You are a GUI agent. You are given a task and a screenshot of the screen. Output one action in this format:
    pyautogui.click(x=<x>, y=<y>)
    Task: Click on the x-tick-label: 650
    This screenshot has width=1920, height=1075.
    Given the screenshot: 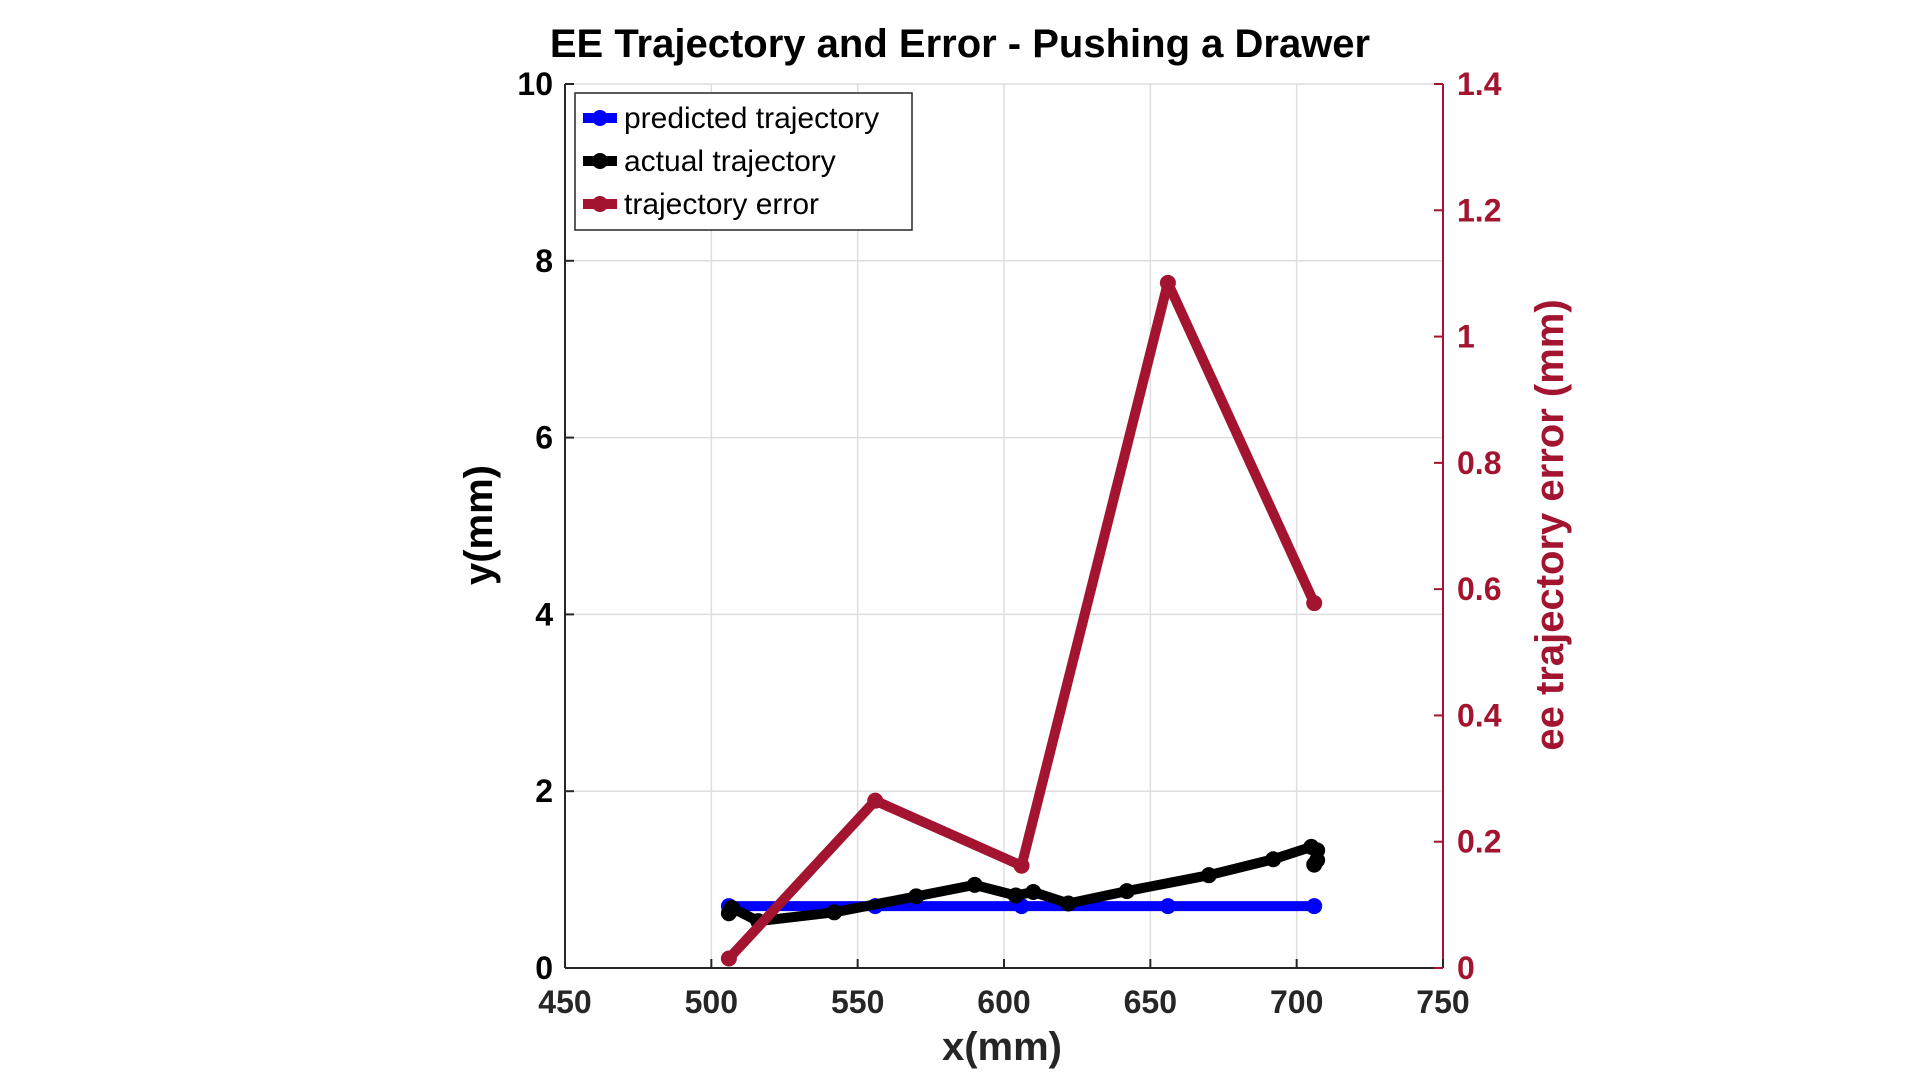 What is the action you would take?
    pyautogui.click(x=1150, y=1002)
    